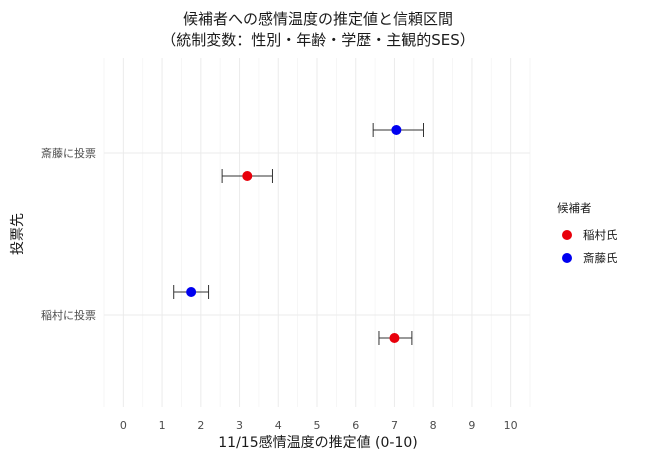  I want to click on x-tick-labels: 0 1 2 3 4 5 6 7 8 9 10, so click(319, 425).